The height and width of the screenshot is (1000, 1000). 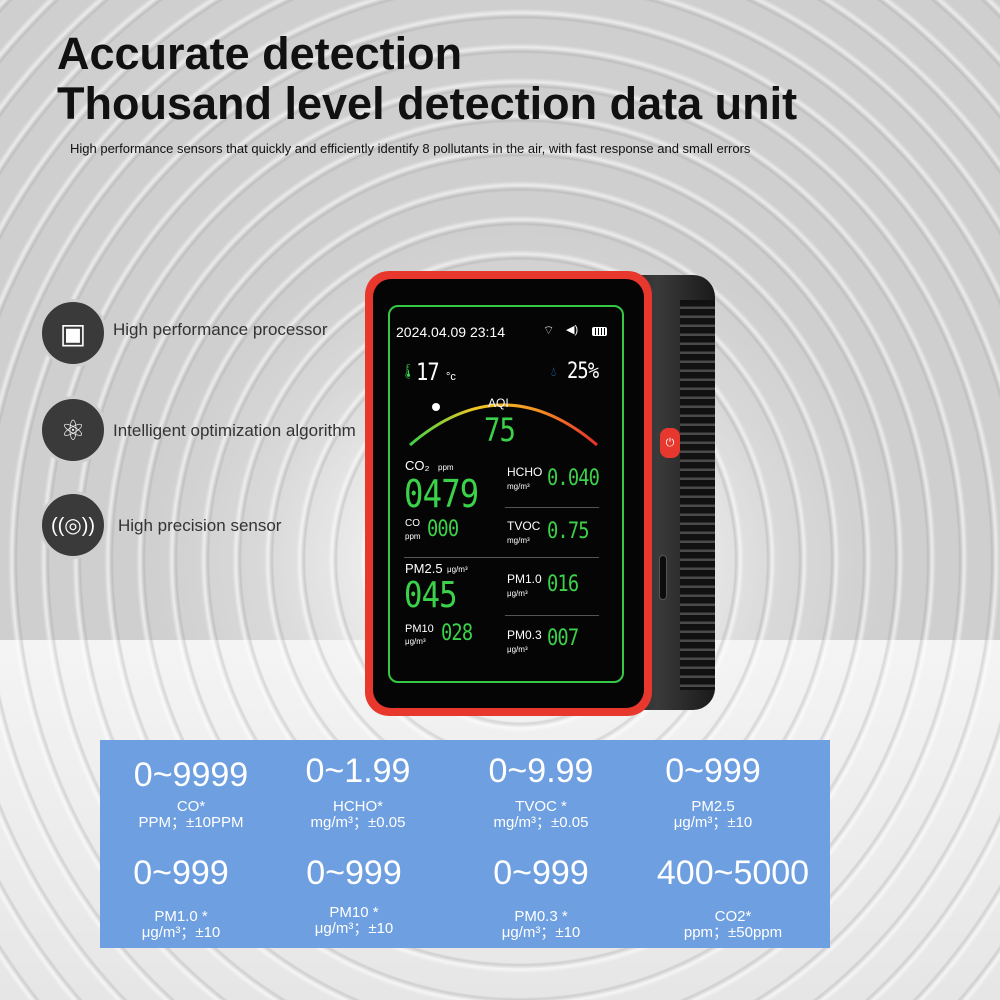 What do you see at coordinates (358, 791) in the screenshot?
I see `spec-hcho: 0~1.99 HCHO* mg/m³；±0.05` at bounding box center [358, 791].